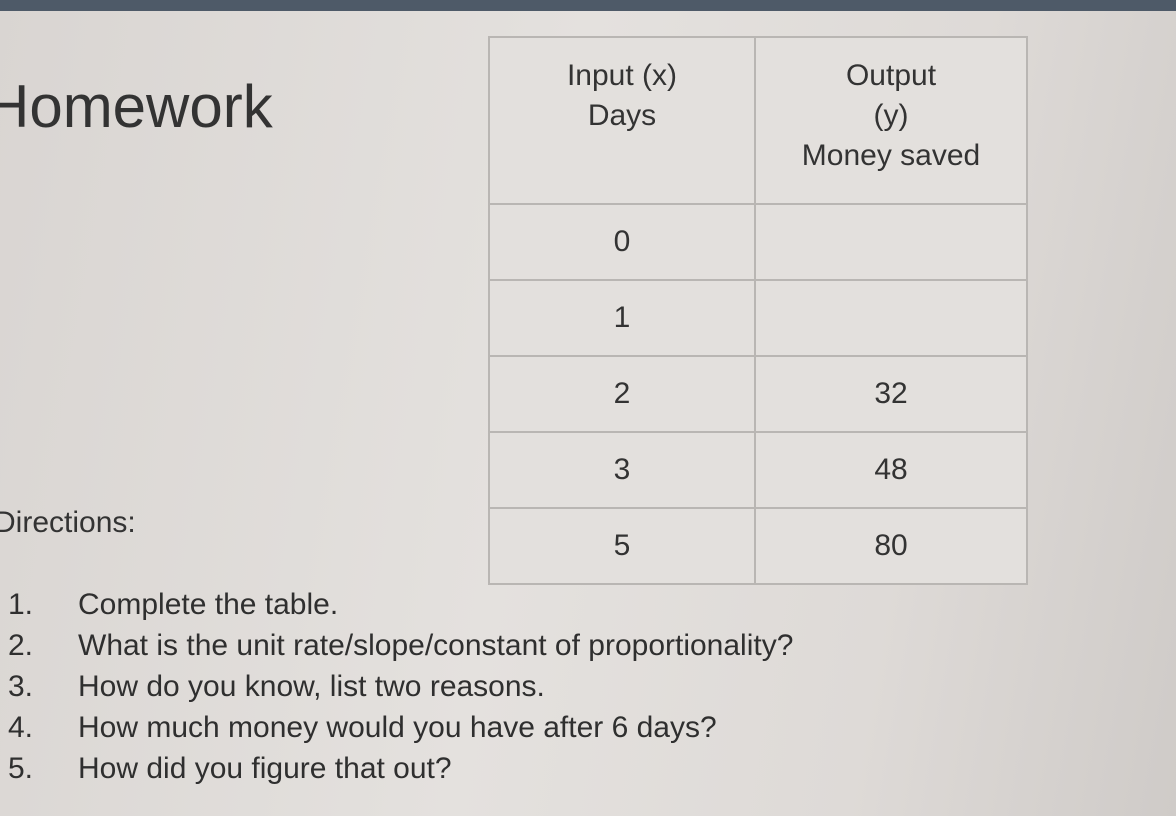 This screenshot has height=816, width=1176. Describe the element at coordinates (311, 686) in the screenshot. I see `item-text: How do you know, list two reasons.` at that location.